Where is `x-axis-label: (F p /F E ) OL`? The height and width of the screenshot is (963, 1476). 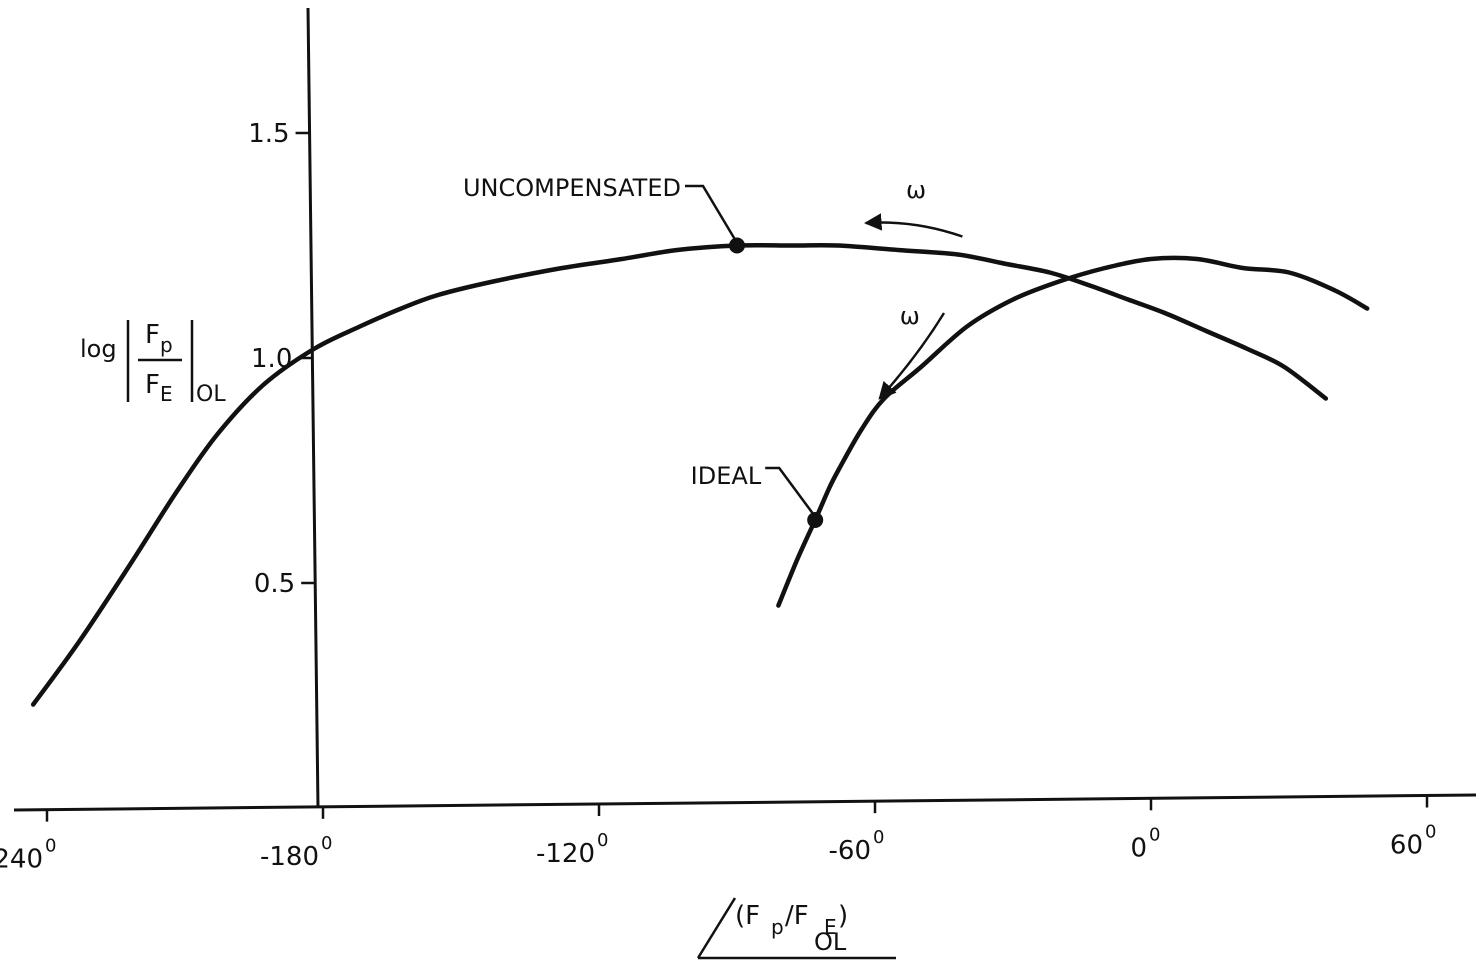 x-axis-label: (F p /F E ) OL is located at coordinates (796, 928).